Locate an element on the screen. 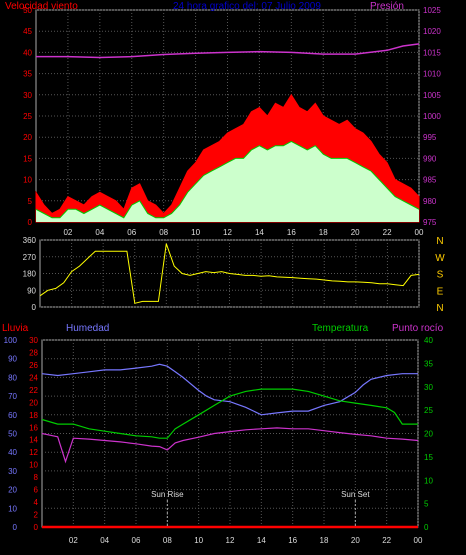  humidity-tick-label: 60 is located at coordinates (12, 415).